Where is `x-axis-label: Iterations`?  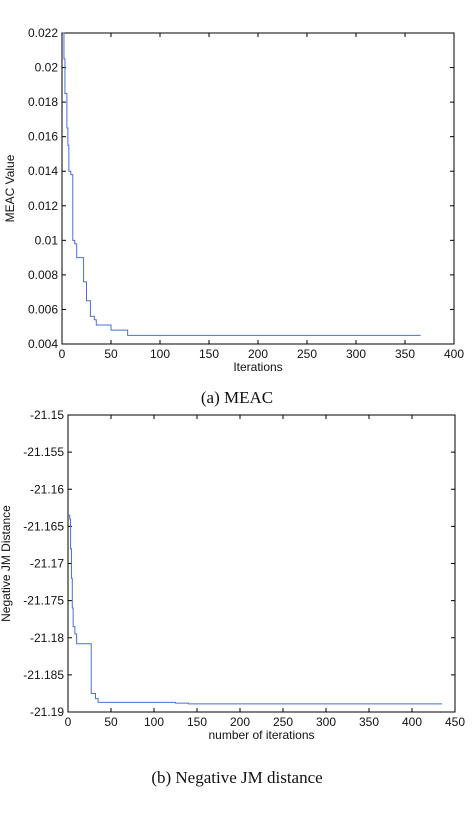 x-axis-label: Iterations is located at coordinates (257, 367).